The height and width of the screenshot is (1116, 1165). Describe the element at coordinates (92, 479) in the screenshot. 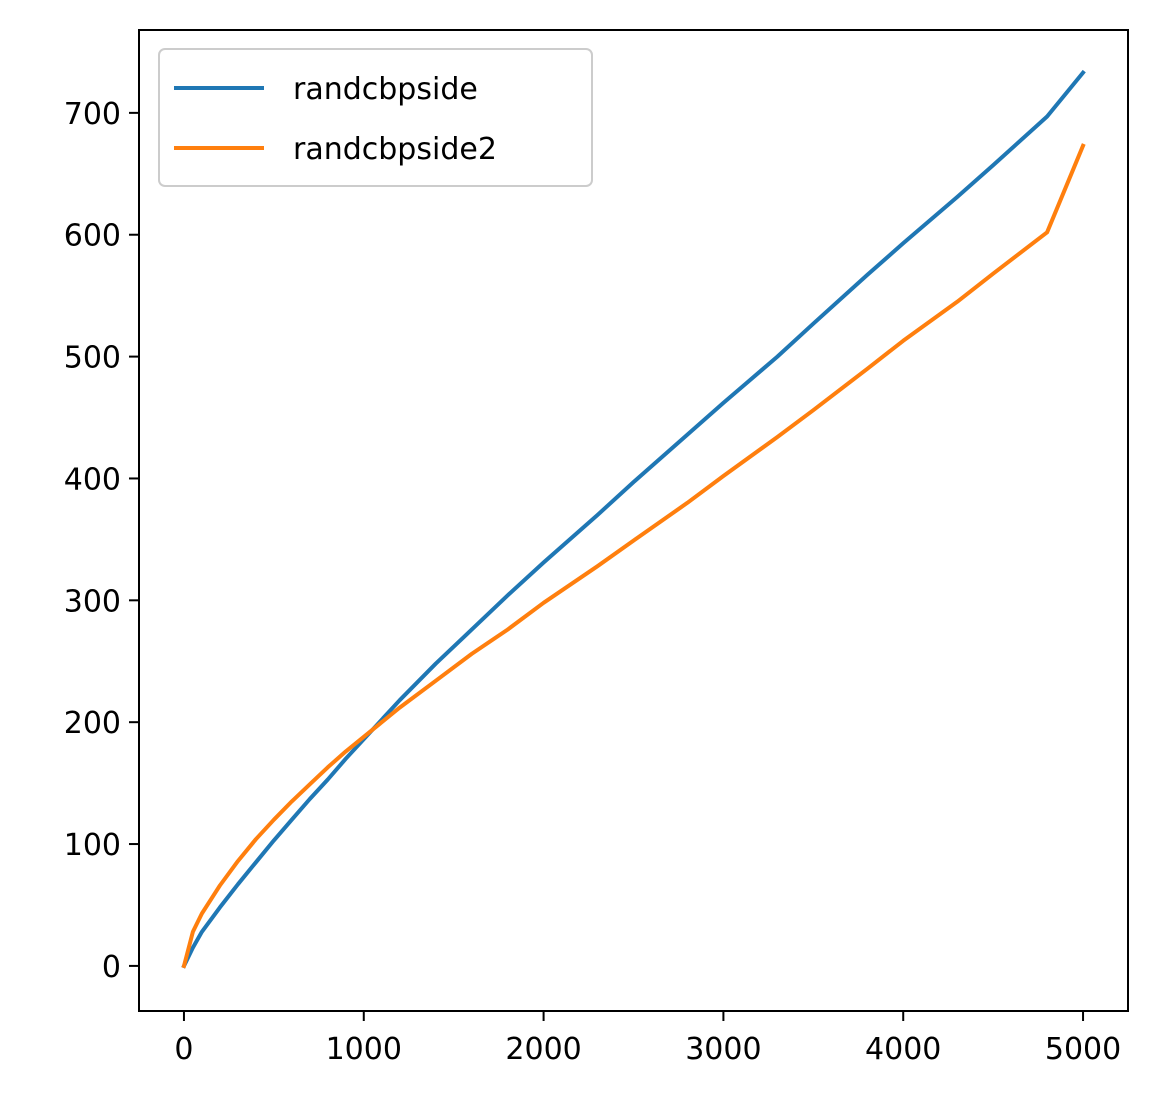

I see `y-tick-label: 400` at that location.